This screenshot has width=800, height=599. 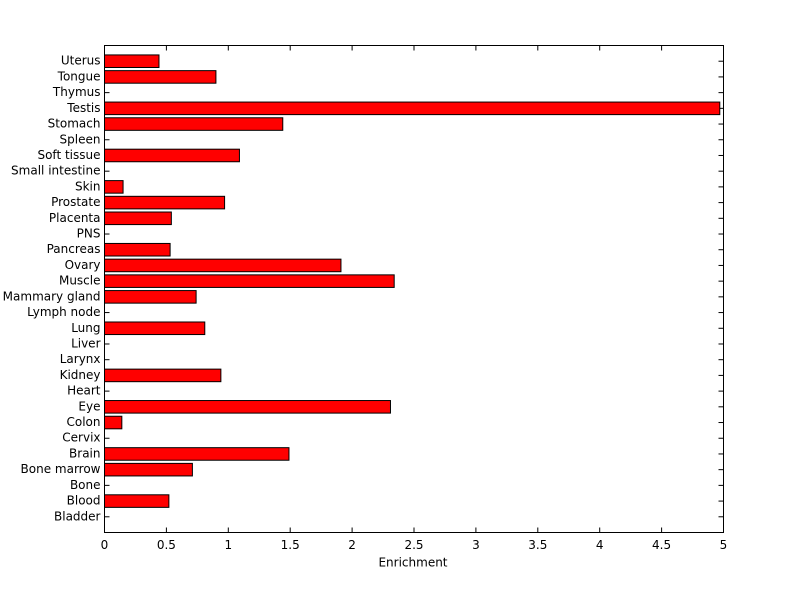 I want to click on y-tick-label: Bladder, so click(x=77, y=516).